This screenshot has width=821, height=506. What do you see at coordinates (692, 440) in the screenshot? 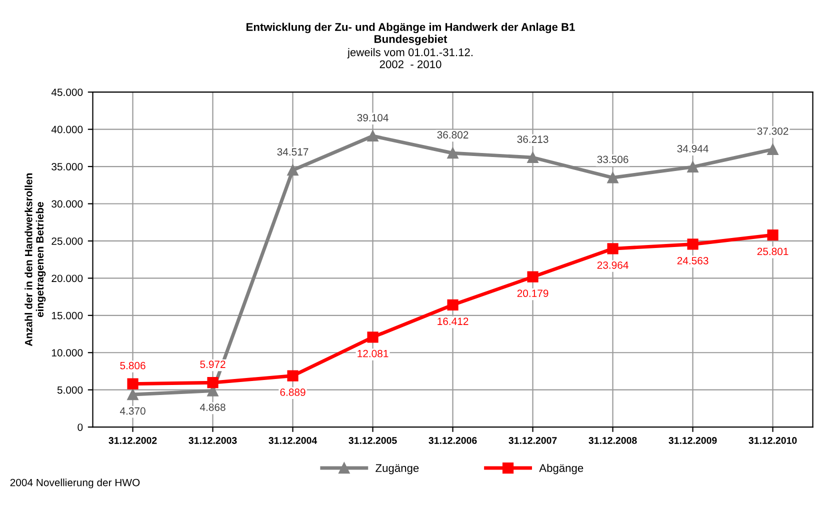
I see `x-tick-label: 31.12.2009` at bounding box center [692, 440].